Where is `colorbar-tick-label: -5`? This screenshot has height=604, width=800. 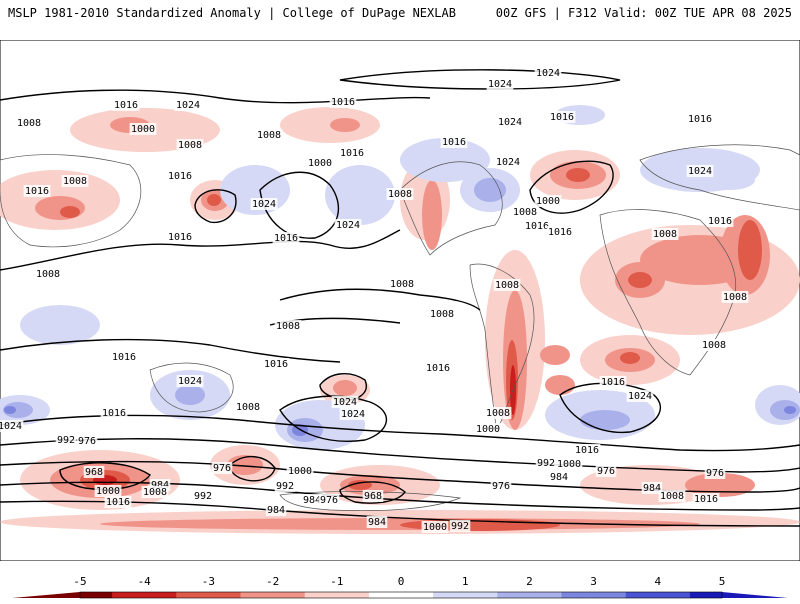 colorbar-tick-label: -5 is located at coordinates (79, 581).